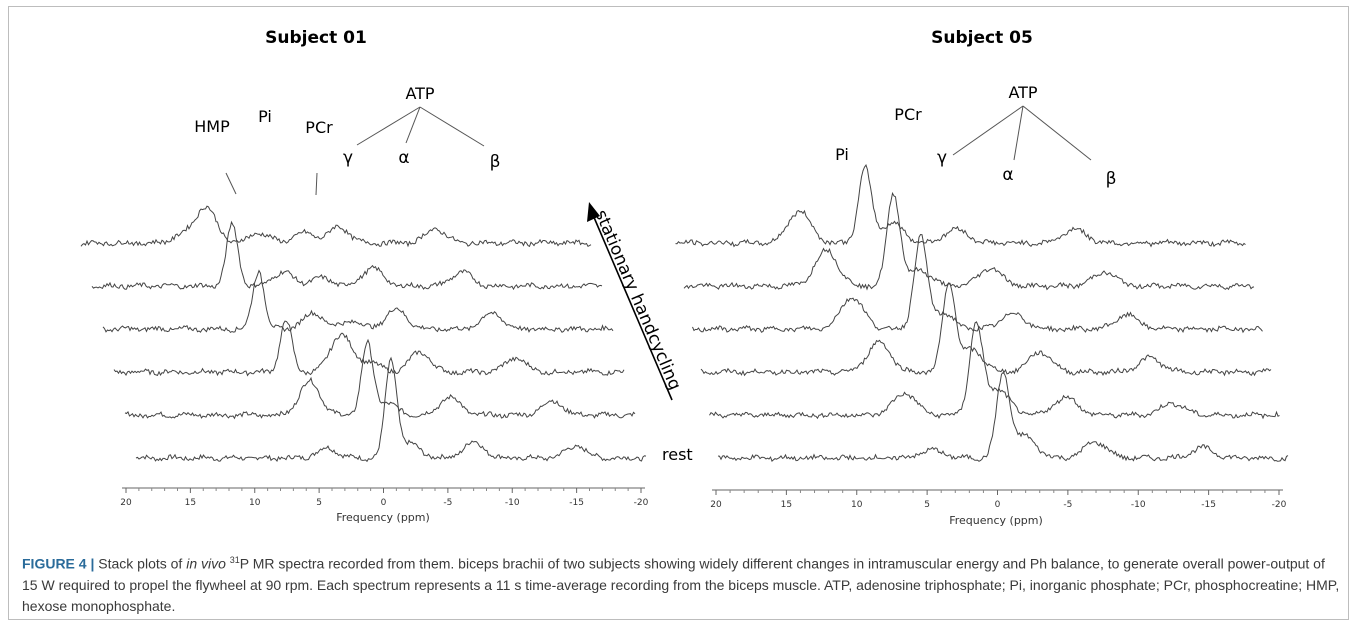  What do you see at coordinates (271, 184) in the screenshot?
I see `peak-leader-lines` at bounding box center [271, 184].